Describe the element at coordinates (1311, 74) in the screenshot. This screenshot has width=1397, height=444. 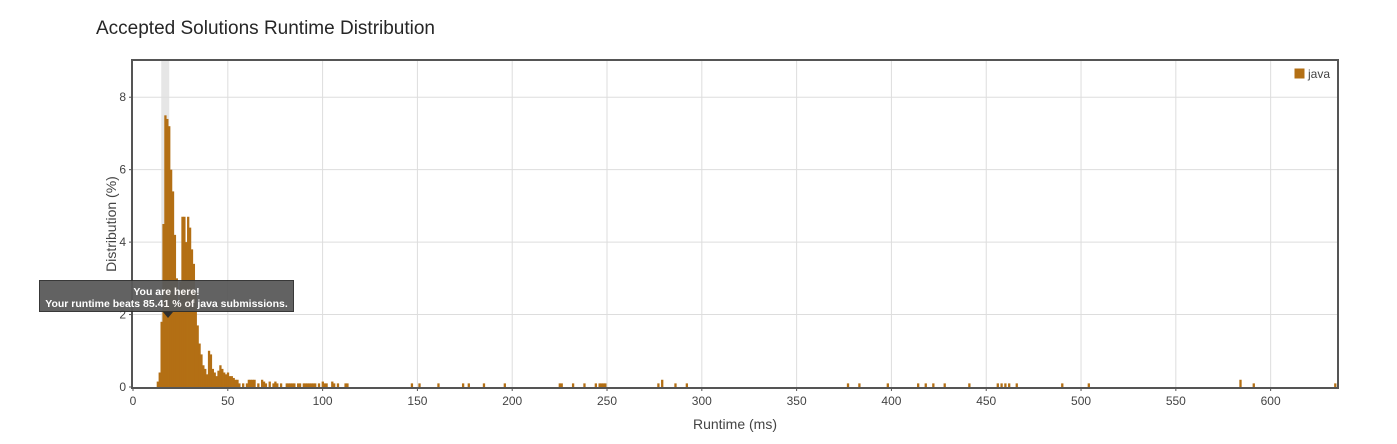
I see `legend: java` at that location.